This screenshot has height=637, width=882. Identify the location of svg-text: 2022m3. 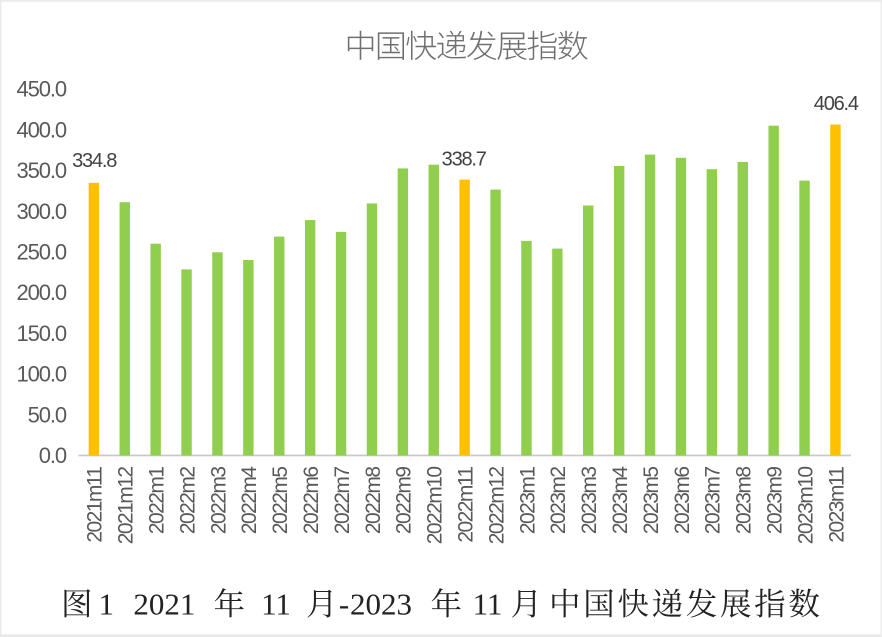
(218, 500).